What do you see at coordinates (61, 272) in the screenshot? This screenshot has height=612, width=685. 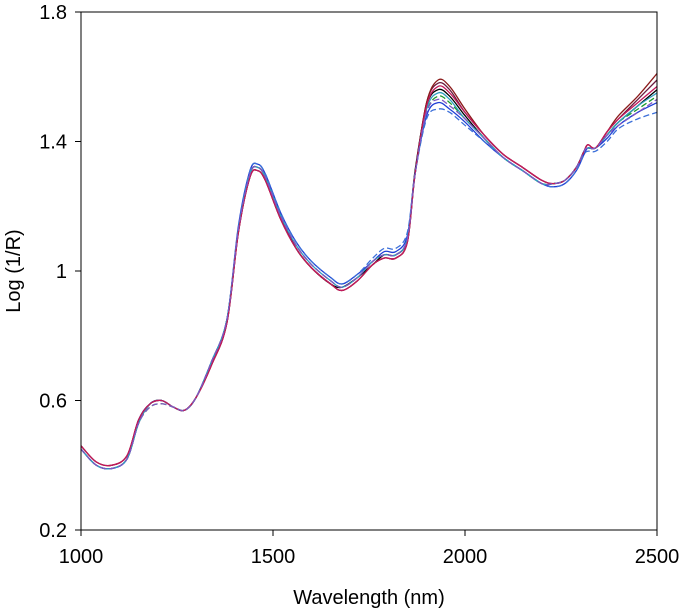 I see `y-tick-label: 1` at bounding box center [61, 272].